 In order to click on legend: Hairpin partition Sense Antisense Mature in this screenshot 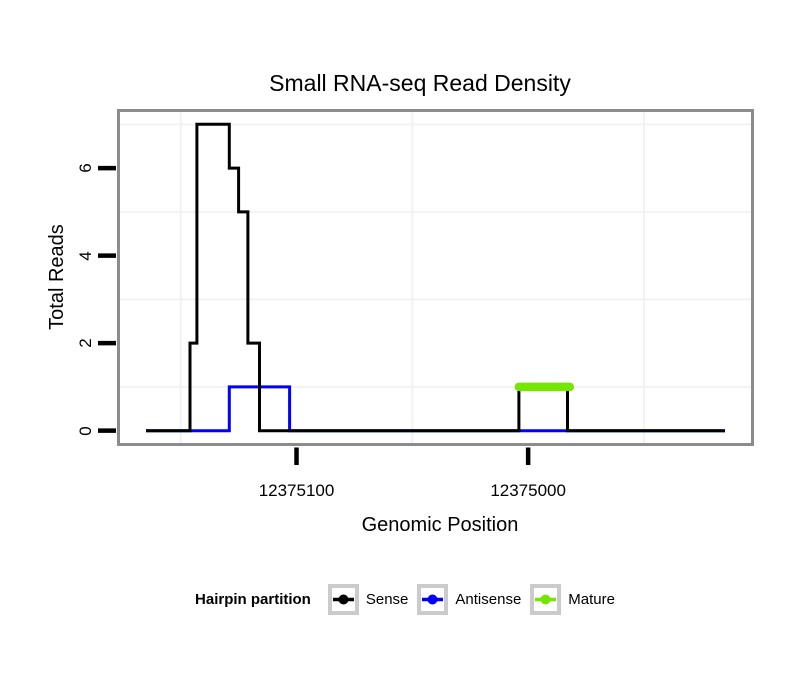, I will do `click(405, 599)`.